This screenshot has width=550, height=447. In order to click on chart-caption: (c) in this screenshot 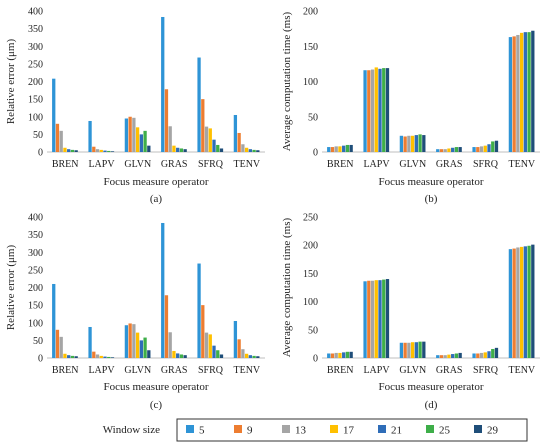, I will do `click(156, 405)`.